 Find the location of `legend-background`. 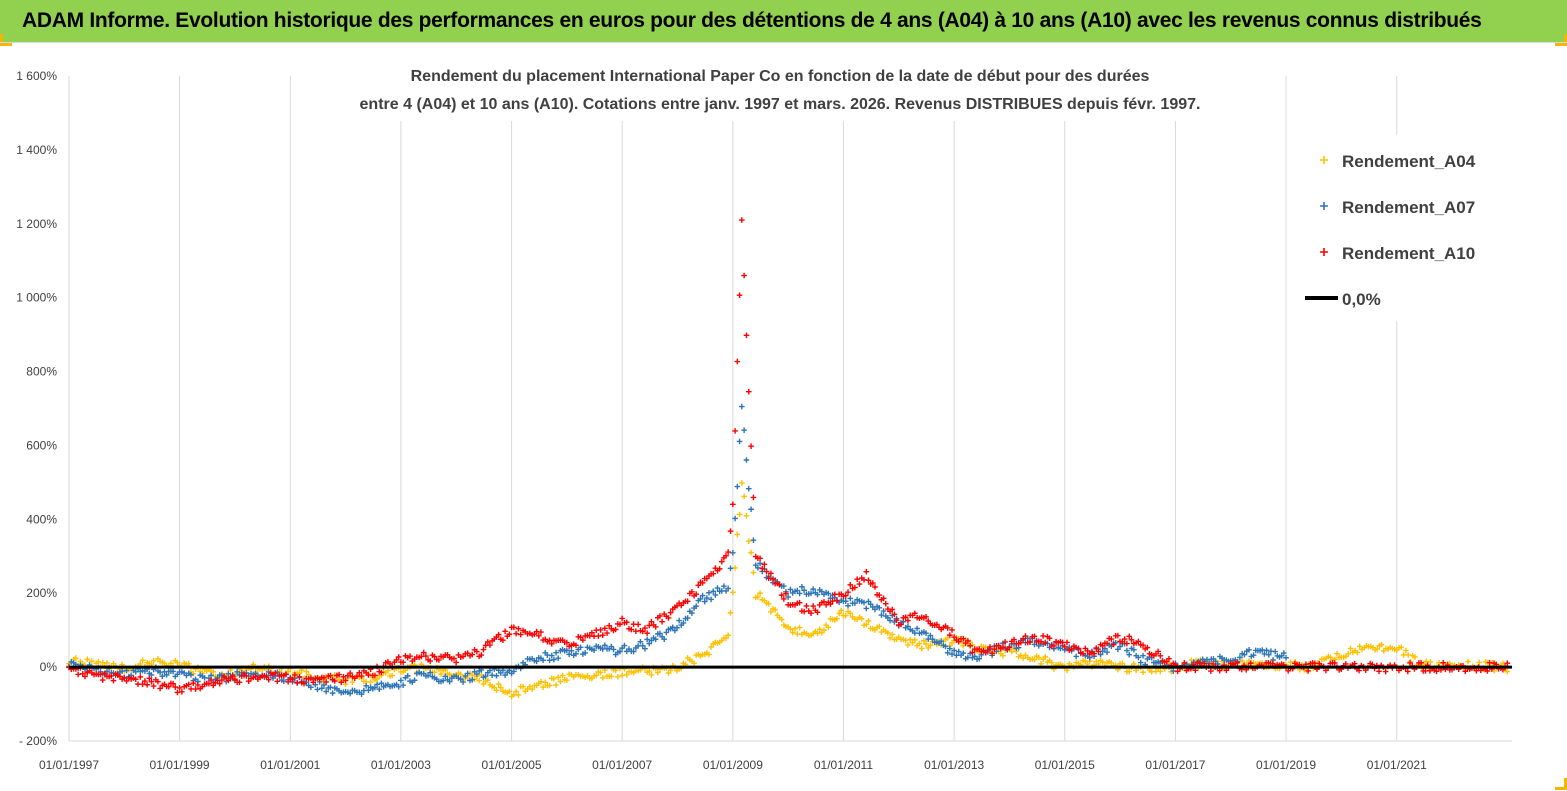

legend-background is located at coordinates (1400, 228).